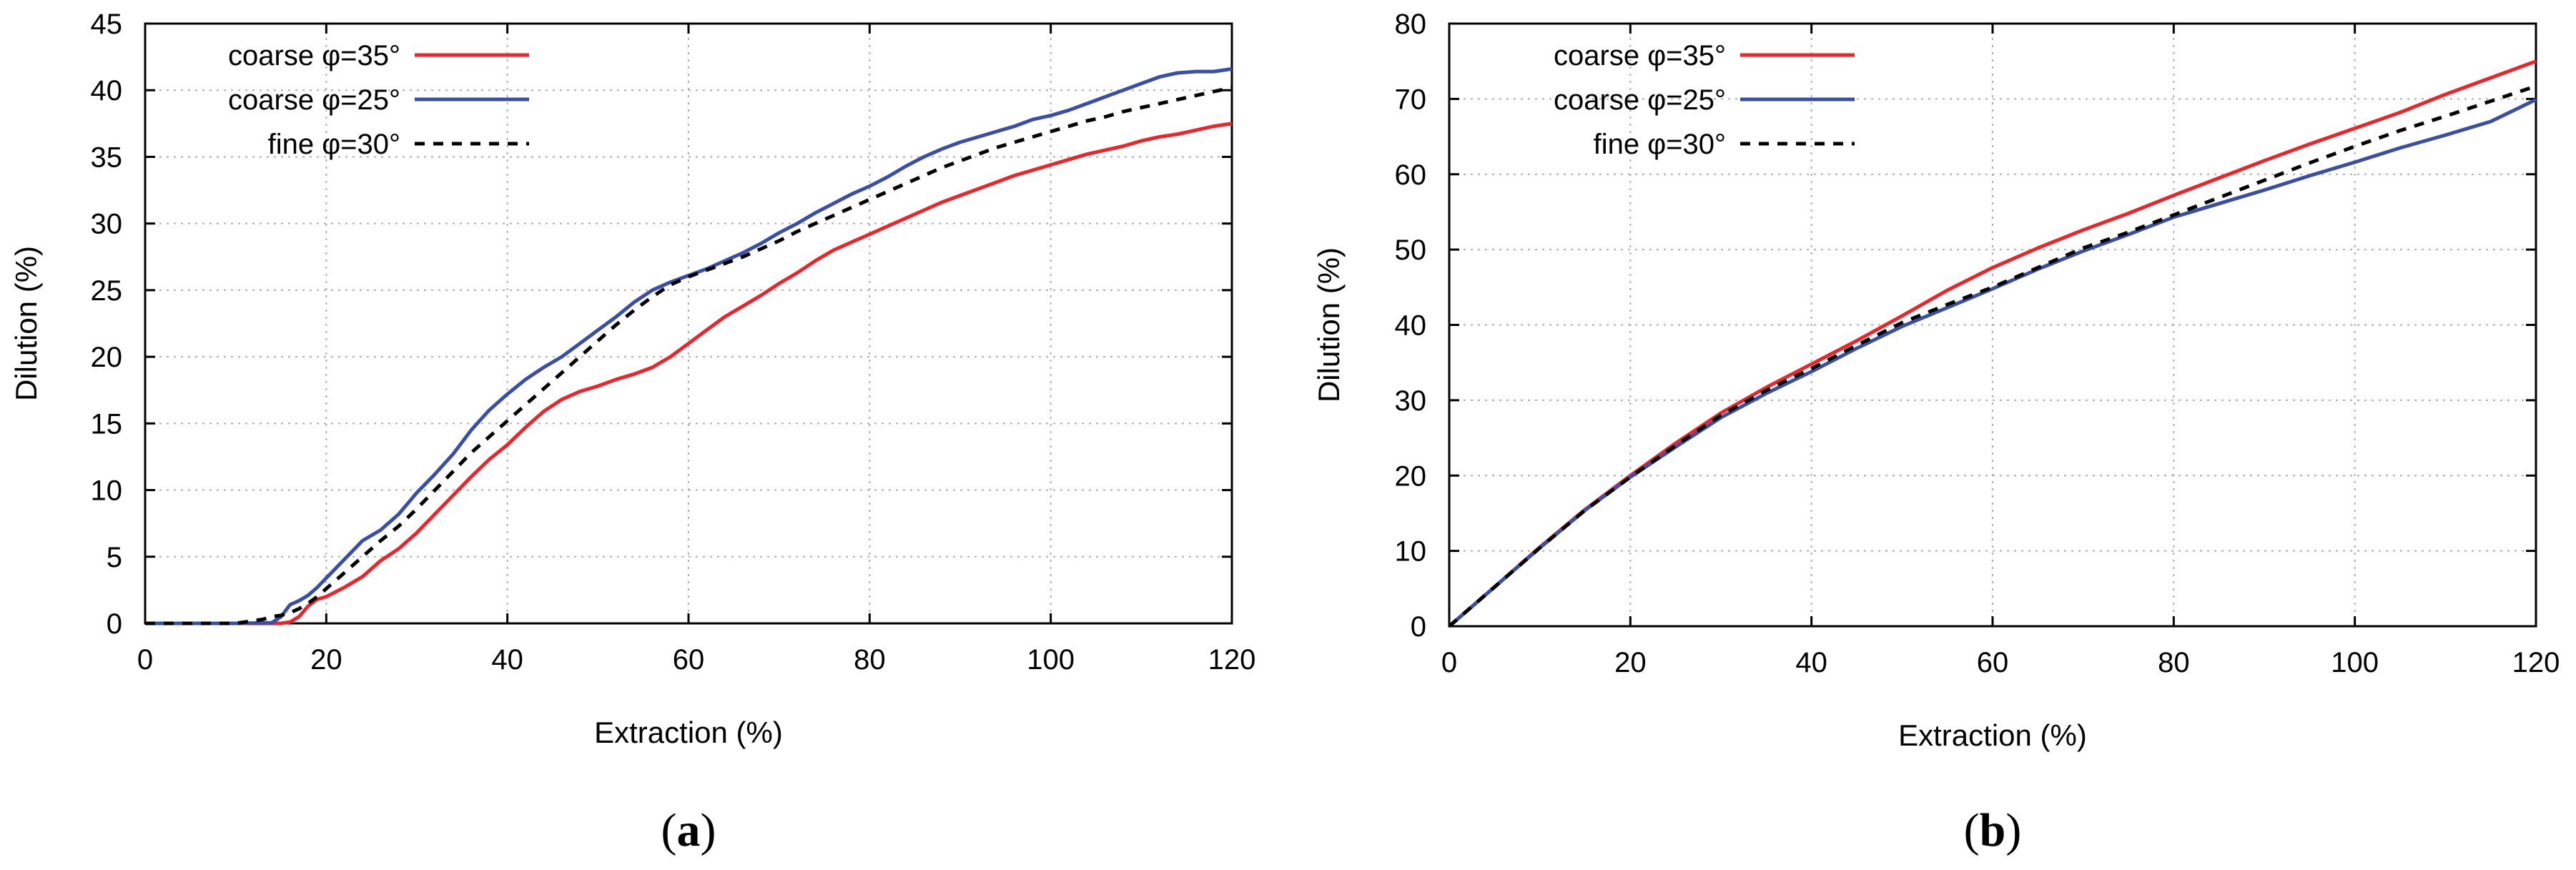 Image resolution: width=2576 pixels, height=870 pixels. What do you see at coordinates (107, 157) in the screenshot?
I see `y-tick-label: 35` at bounding box center [107, 157].